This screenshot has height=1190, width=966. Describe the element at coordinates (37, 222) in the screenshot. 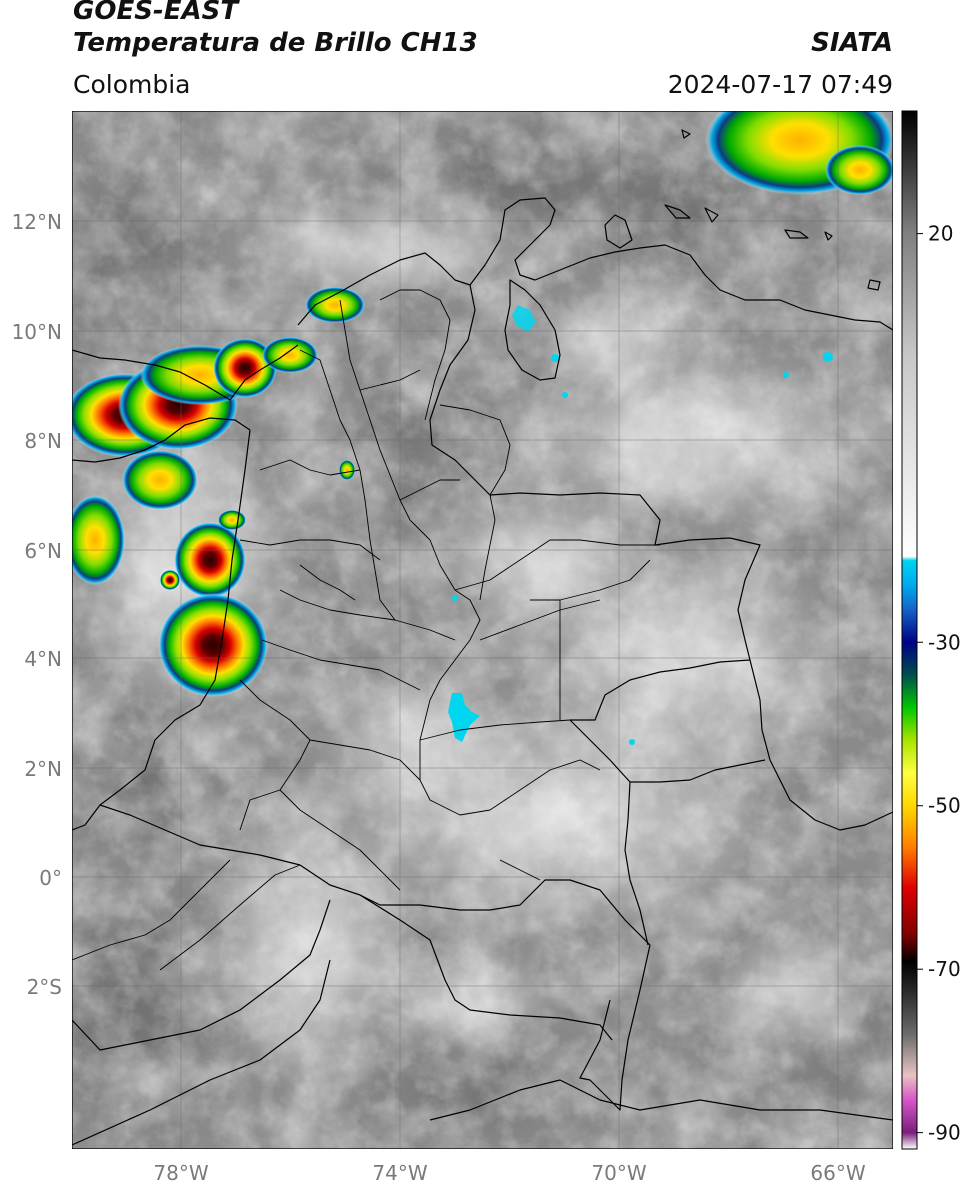

I see `lat-tick-1: 12°N` at that location.